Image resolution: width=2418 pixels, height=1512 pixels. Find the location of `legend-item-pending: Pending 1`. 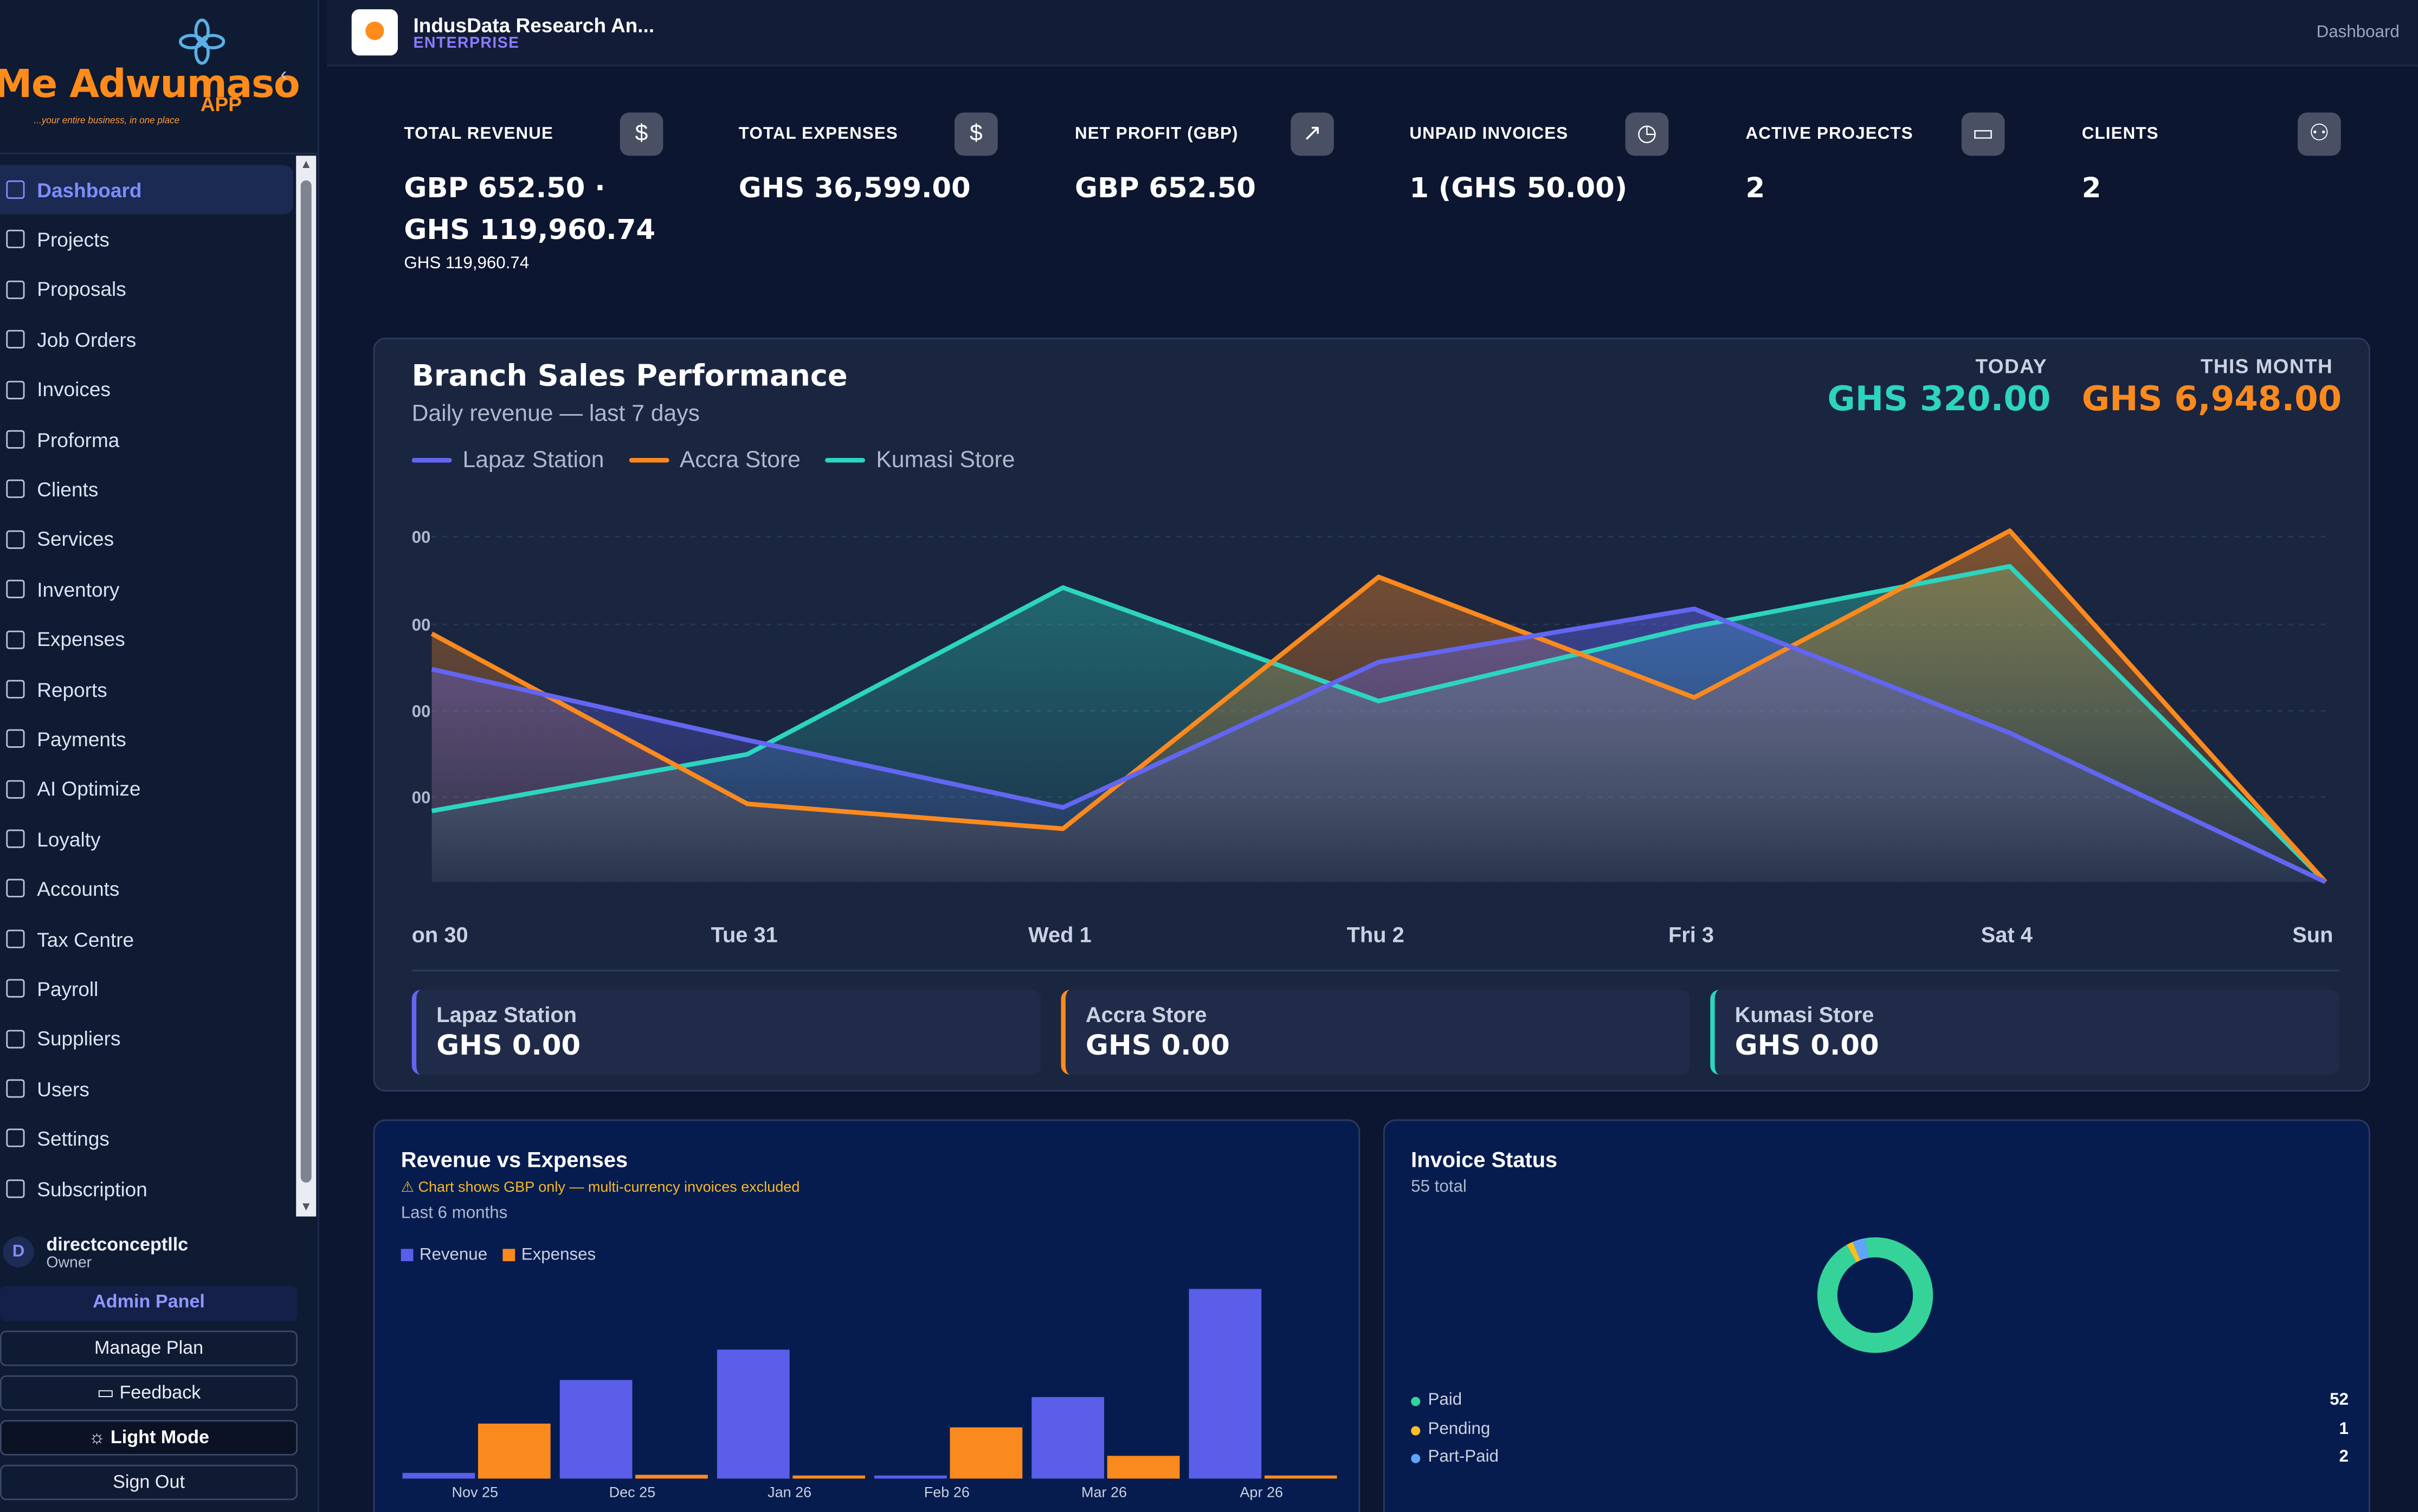

legend-item-pending: Pending 1 is located at coordinates (1880, 1434).